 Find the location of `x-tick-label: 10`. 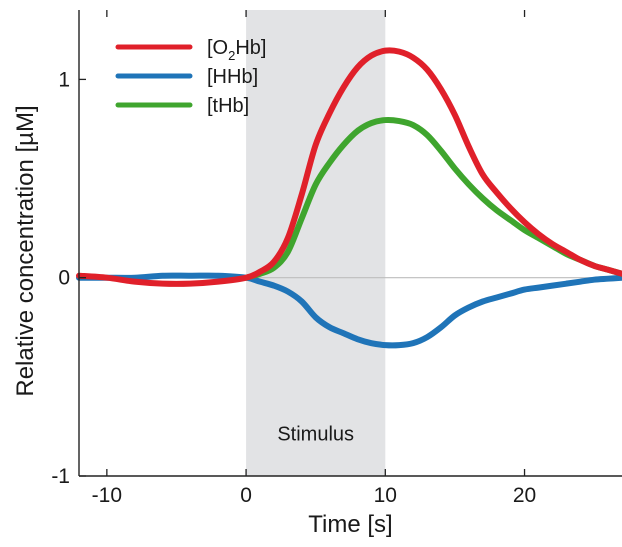

x-tick-label: 10 is located at coordinates (385, 495).